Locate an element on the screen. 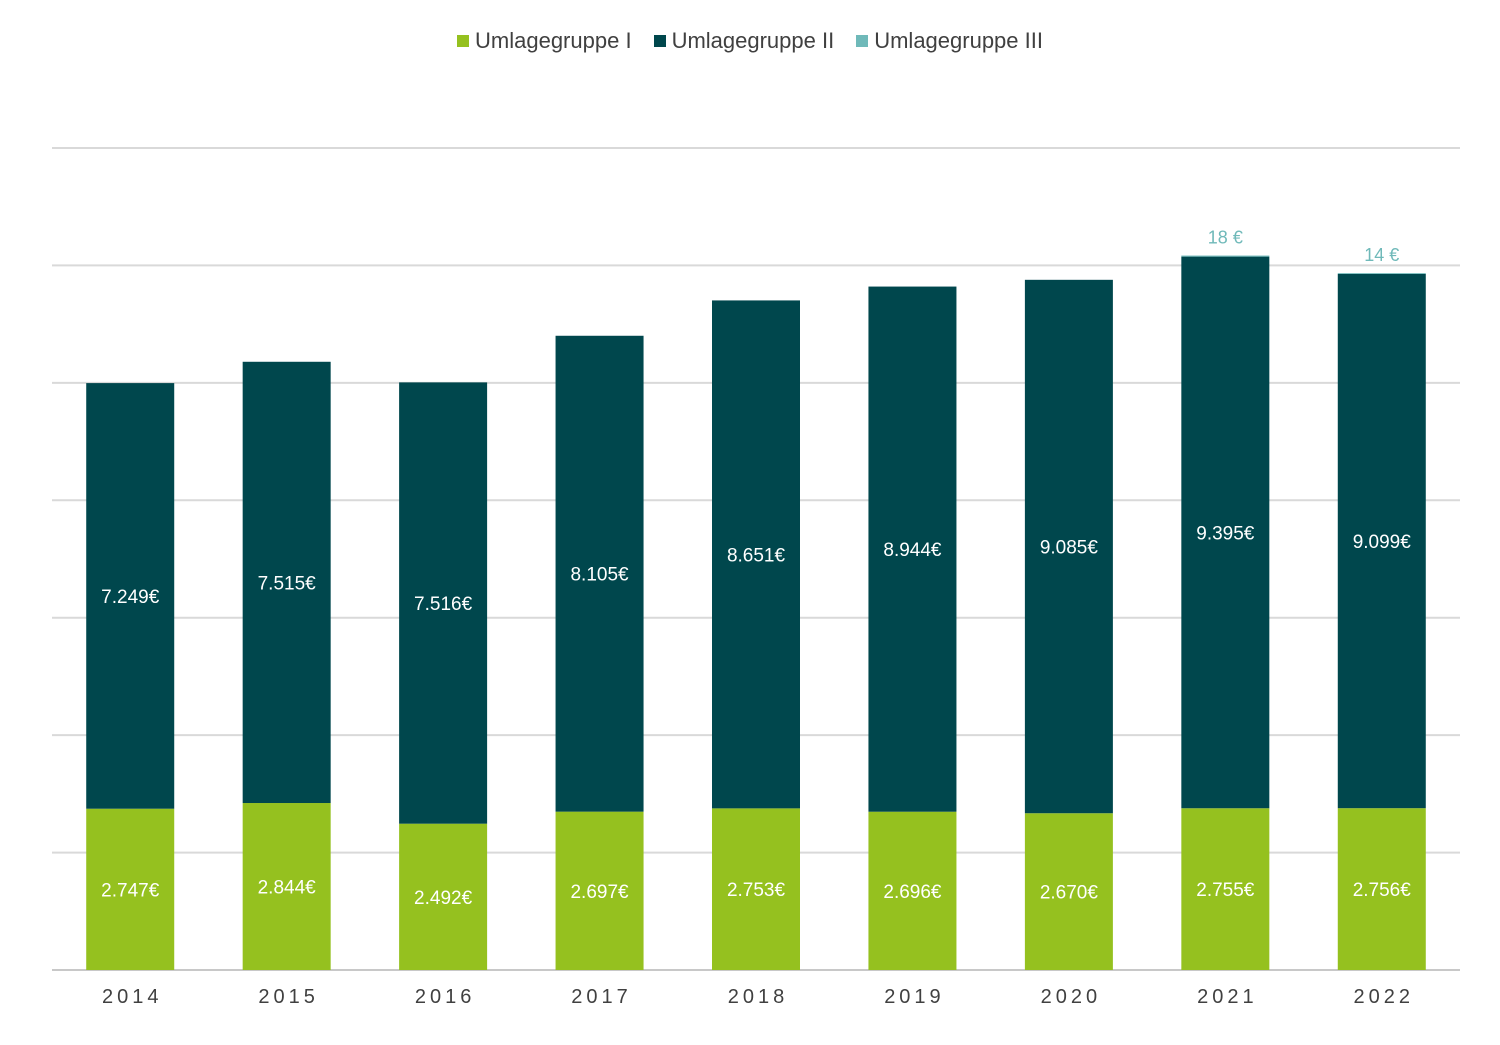 Image resolution: width=1500 pixels, height=1045 pixels. x-tick-label-2016: 2016 is located at coordinates (445, 997).